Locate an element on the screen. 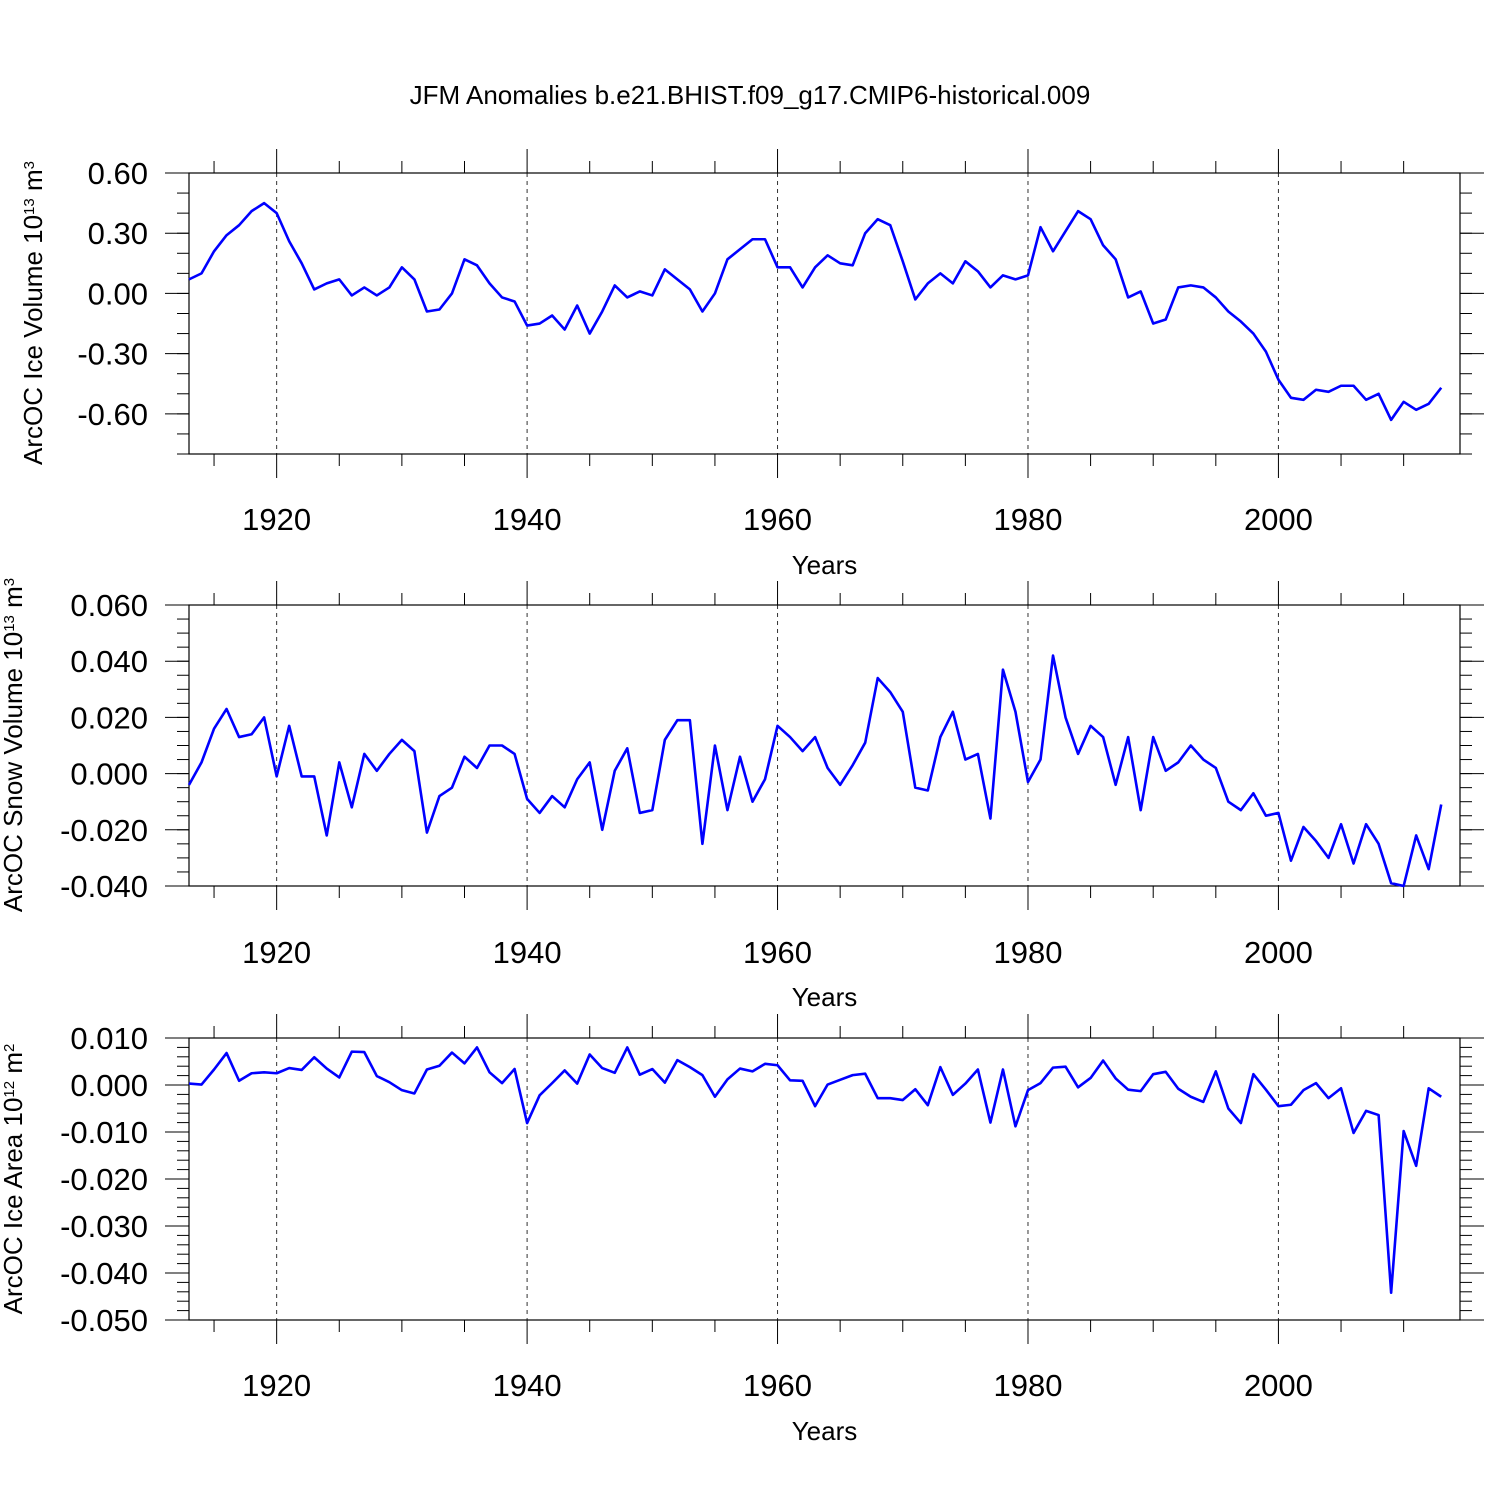  y-tick-label: -0.030 is located at coordinates (104, 1226).